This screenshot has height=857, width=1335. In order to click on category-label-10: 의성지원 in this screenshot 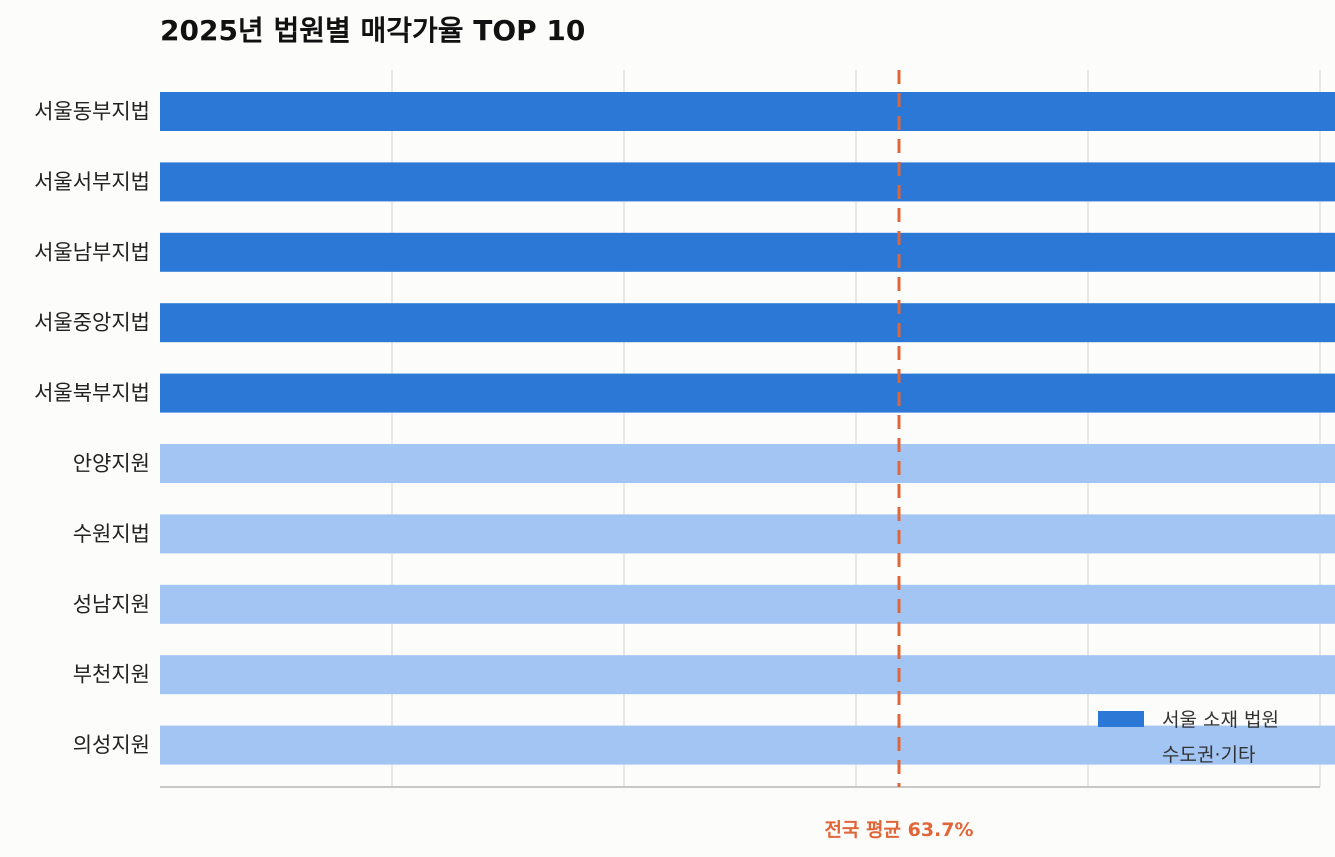, I will do `click(111, 745)`.